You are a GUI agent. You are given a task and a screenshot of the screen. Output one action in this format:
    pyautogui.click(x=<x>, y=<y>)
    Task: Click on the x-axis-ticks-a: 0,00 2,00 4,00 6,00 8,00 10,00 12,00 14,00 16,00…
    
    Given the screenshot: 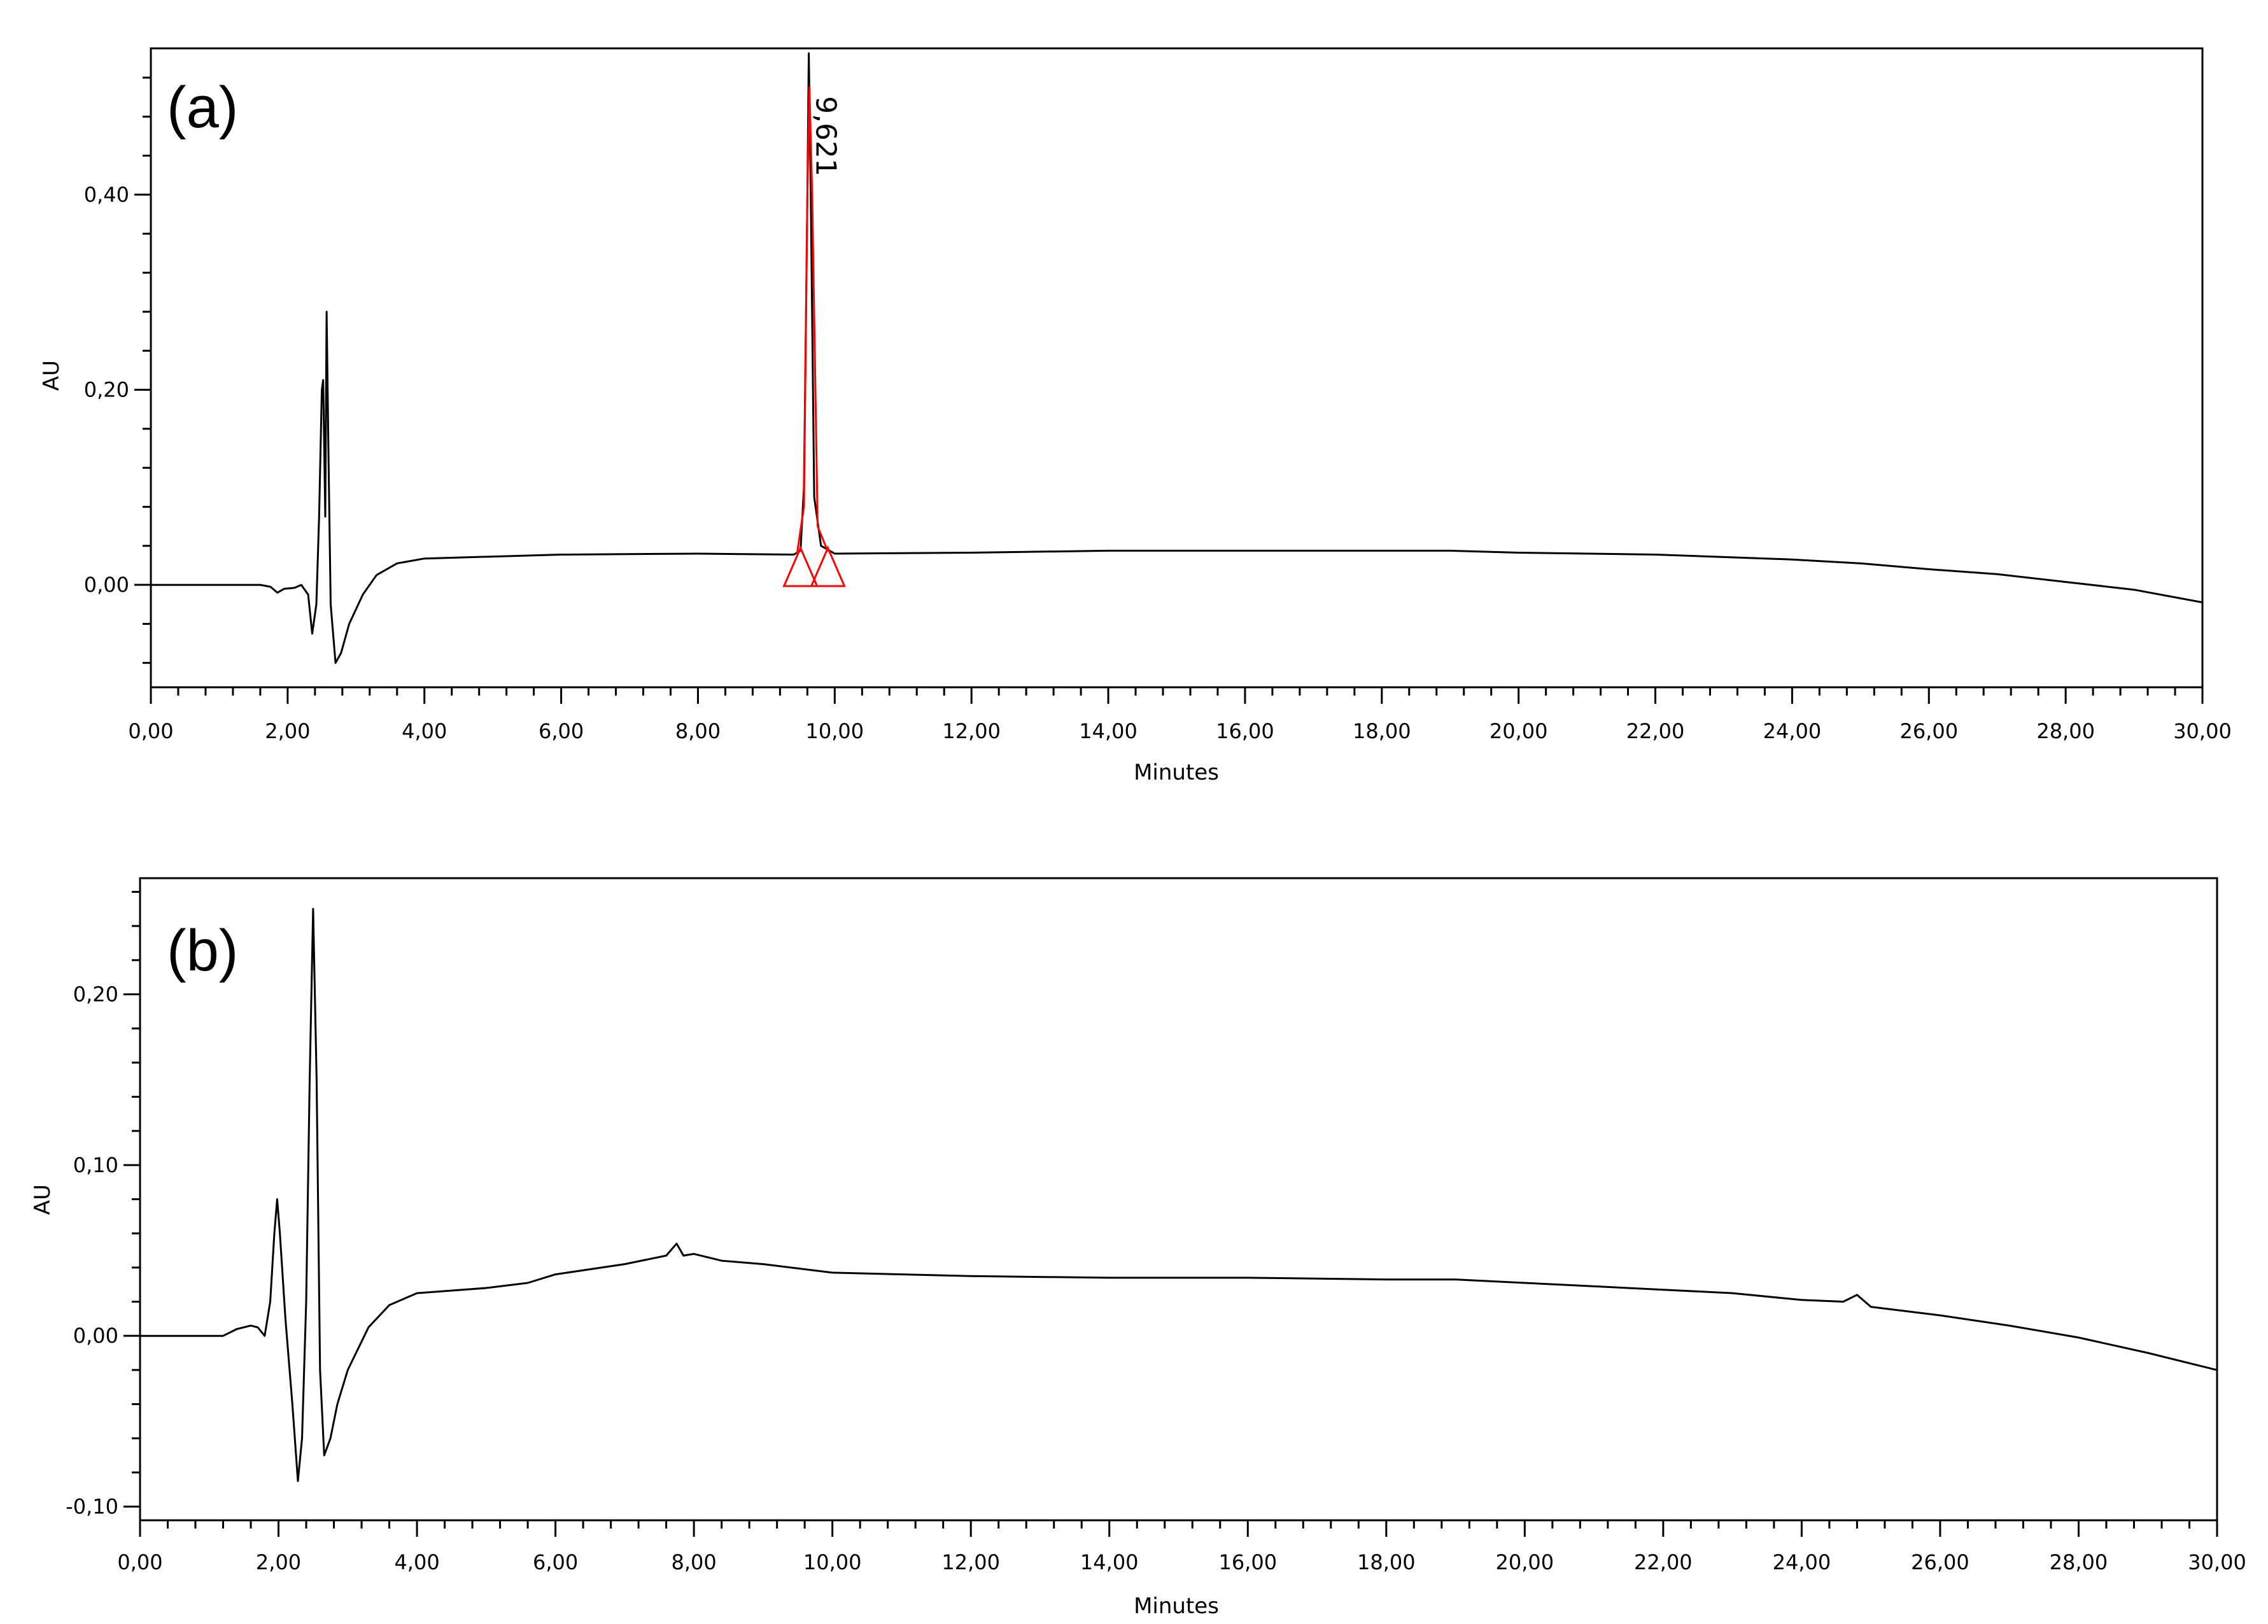 What is the action you would take?
    pyautogui.click(x=1180, y=715)
    